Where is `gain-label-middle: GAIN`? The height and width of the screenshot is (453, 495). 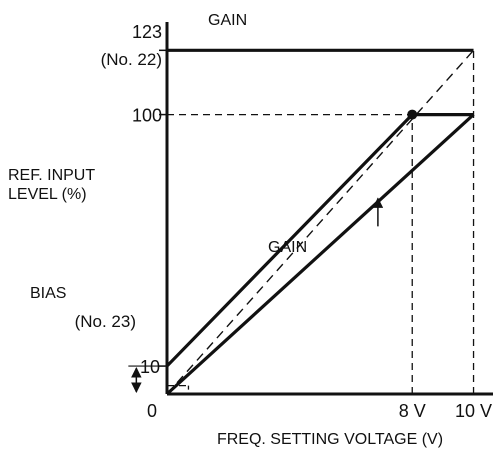
gain-label-middle: GAIN is located at coordinates (287, 247).